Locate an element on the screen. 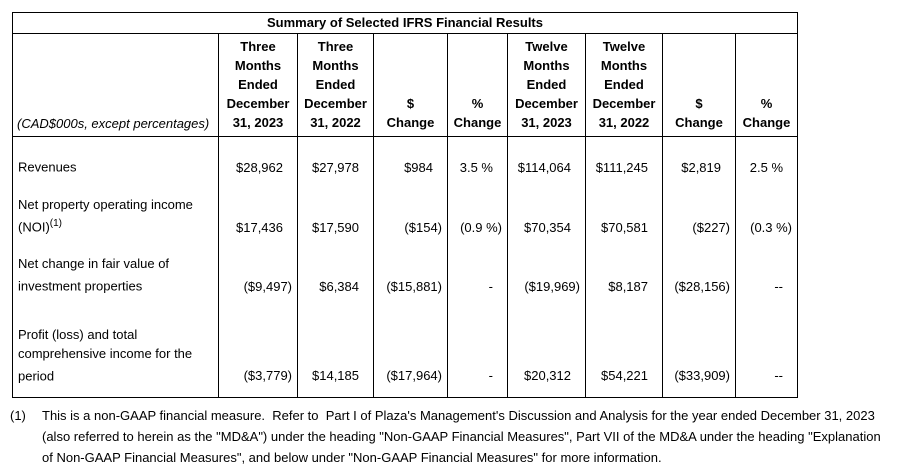  cell-value: $70,354 is located at coordinates (546, 218).